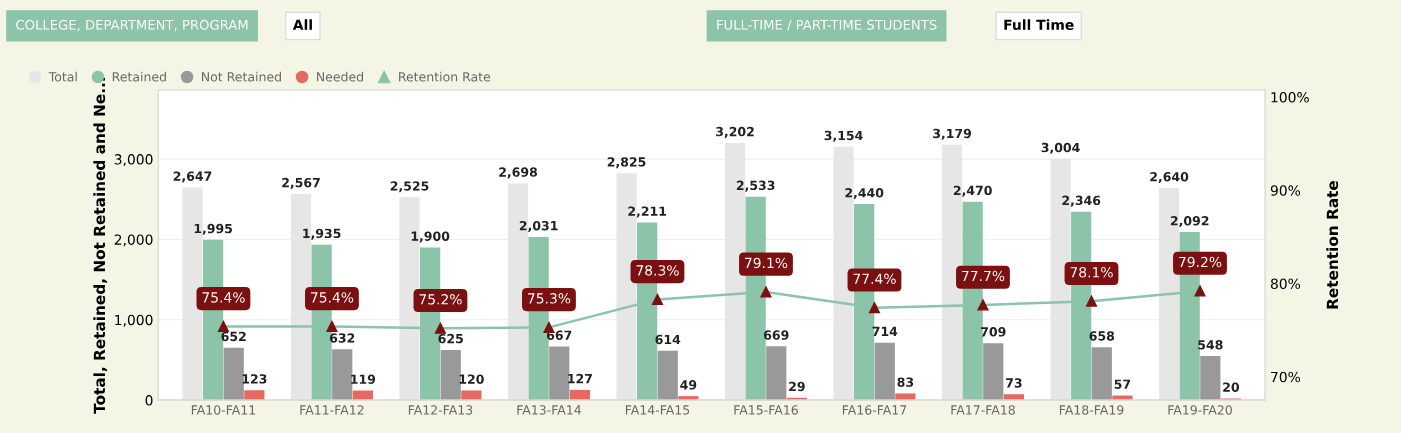  Describe the element at coordinates (688, 385) in the screenshot. I see `data-label: 49` at that location.